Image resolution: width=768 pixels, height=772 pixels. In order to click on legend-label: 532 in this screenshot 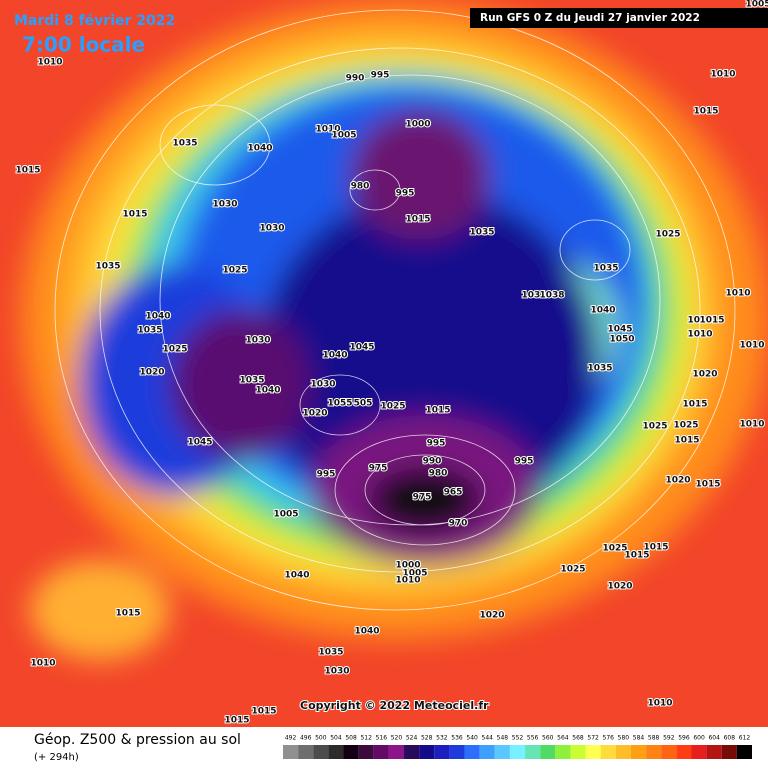, I will do `click(442, 738)`.